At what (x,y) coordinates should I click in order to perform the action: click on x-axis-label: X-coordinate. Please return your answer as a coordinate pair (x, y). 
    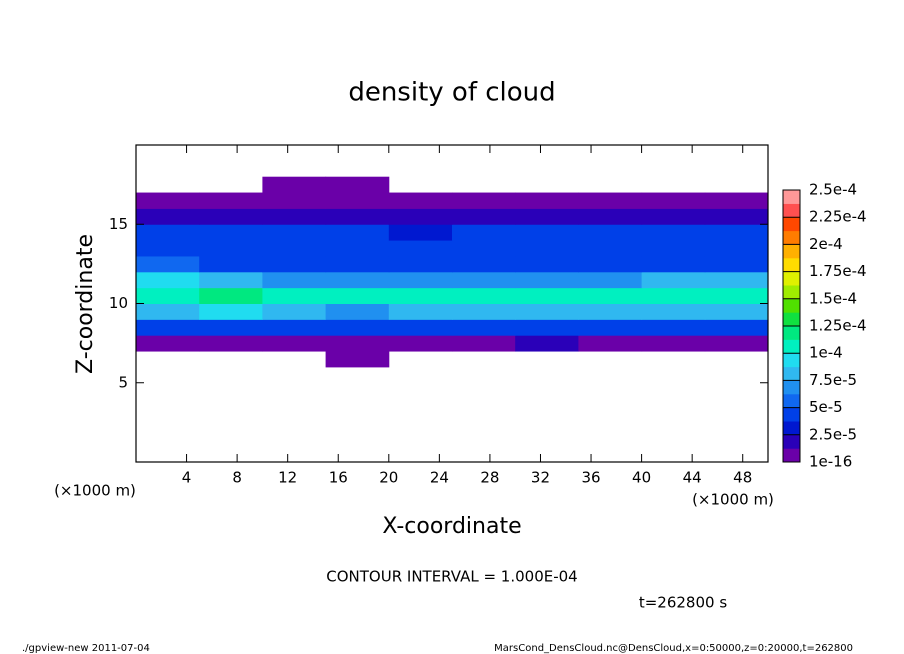
    Looking at the image, I should click on (451, 526).